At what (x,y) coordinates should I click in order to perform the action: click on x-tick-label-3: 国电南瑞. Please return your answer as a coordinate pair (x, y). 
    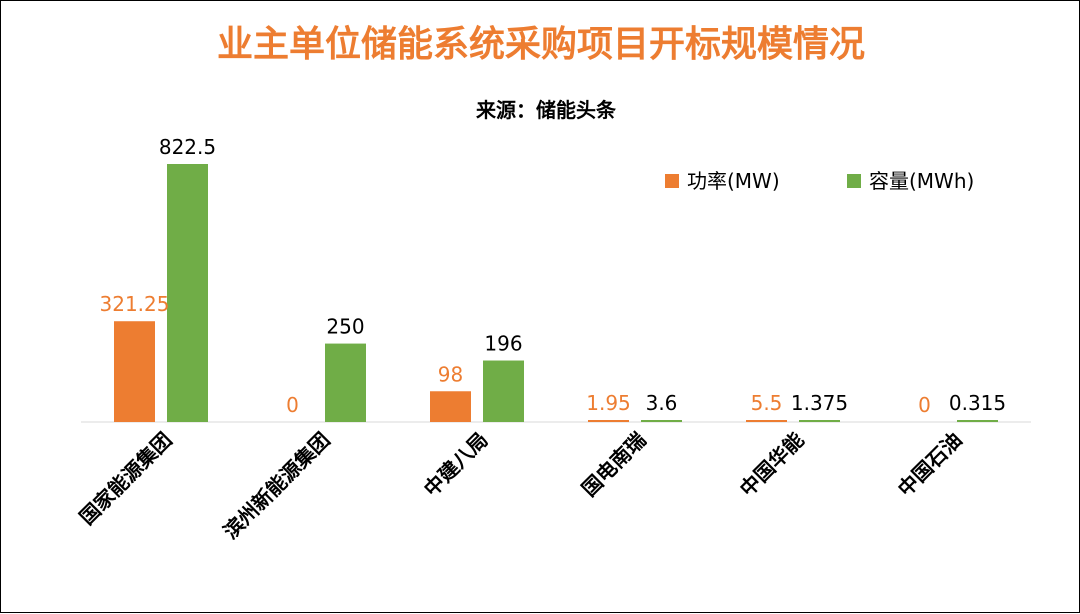
    Looking at the image, I should click on (614, 465).